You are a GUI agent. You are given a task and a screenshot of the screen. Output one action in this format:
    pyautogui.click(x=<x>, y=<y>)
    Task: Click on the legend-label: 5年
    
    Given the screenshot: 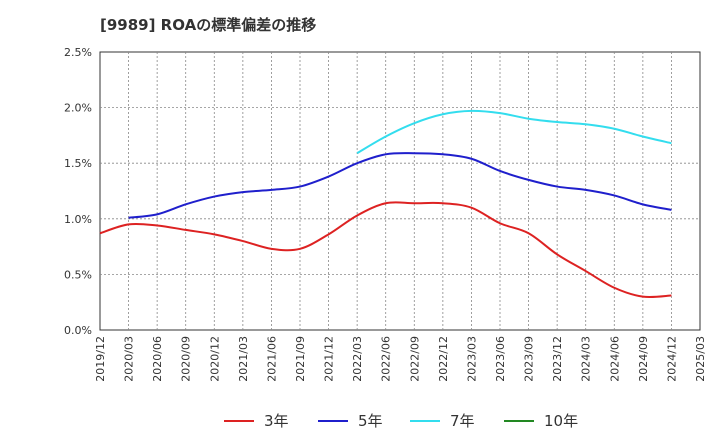 What is the action you would take?
    pyautogui.click(x=370, y=421)
    